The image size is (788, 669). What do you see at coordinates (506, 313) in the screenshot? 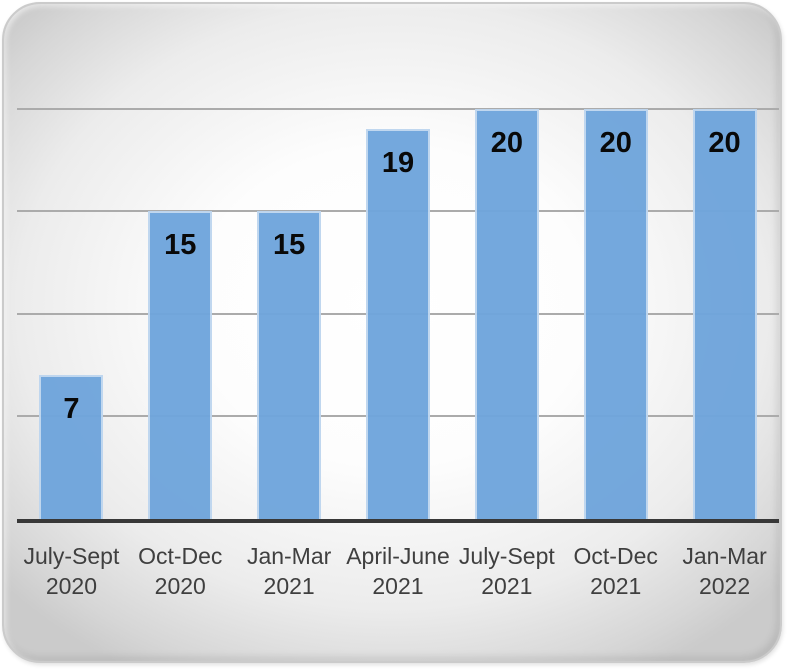
I see `bar-july-sept-2021: 20` at bounding box center [506, 313].